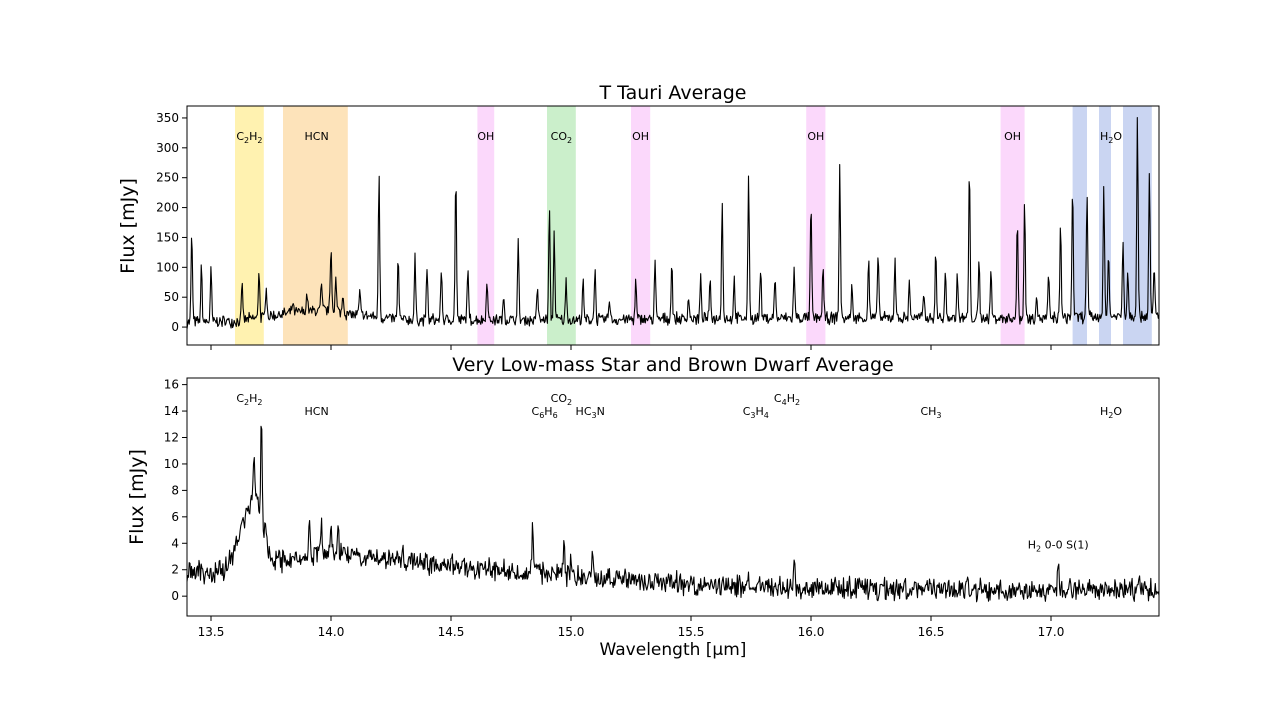 The height and width of the screenshot is (720, 1271). I want to click on x-tick-label: 14.5, so click(451, 632).